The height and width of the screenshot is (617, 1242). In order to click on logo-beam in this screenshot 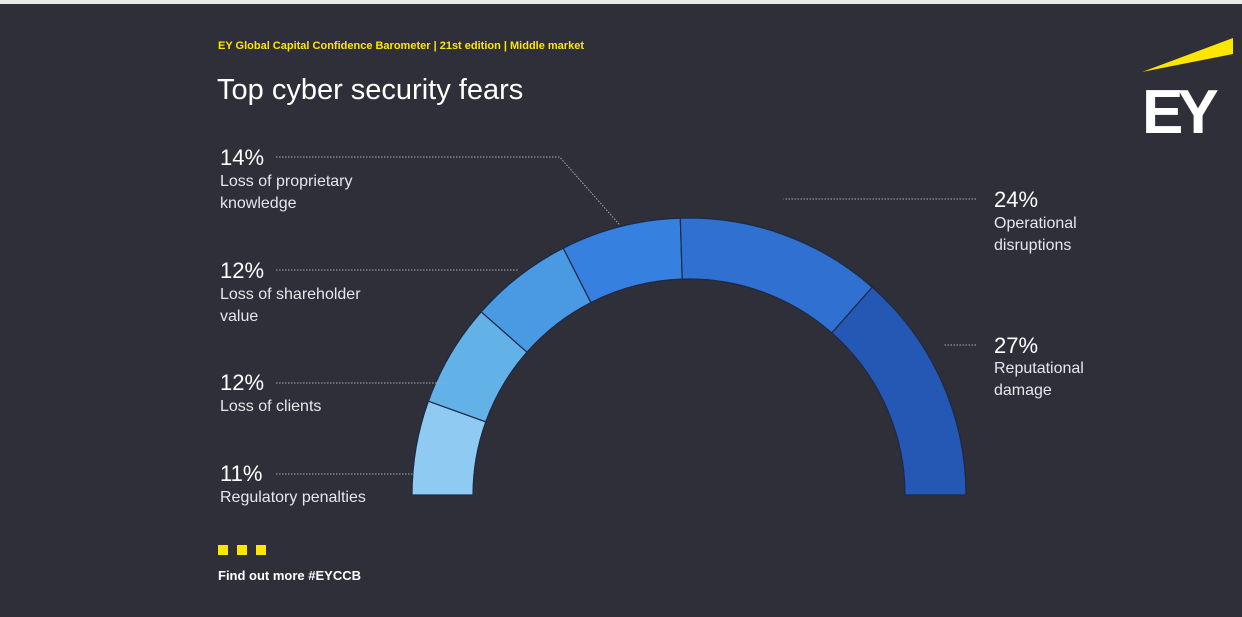, I will do `click(1187, 55)`.